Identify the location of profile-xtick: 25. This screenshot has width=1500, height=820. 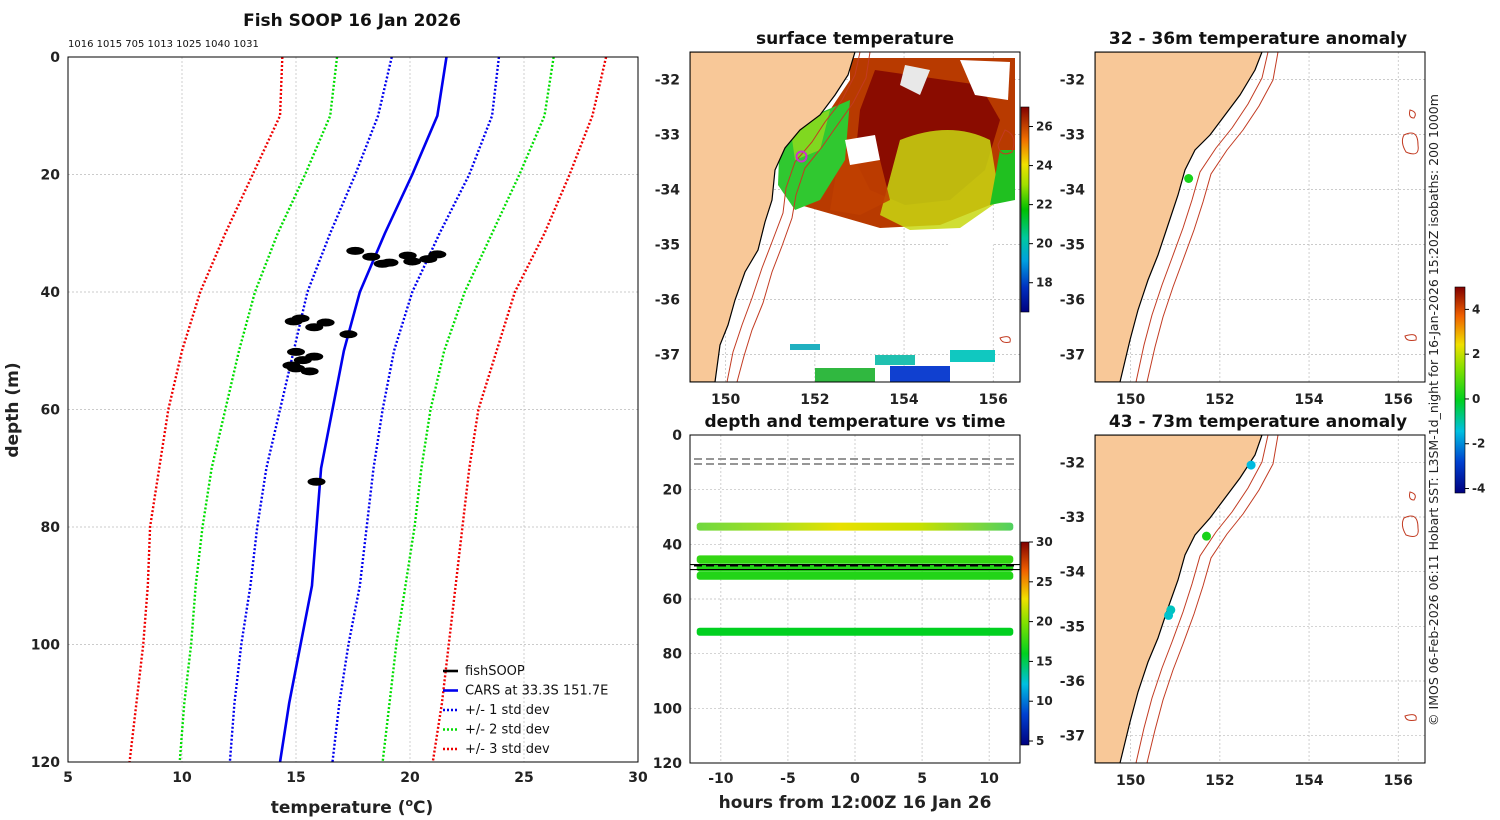
(523, 778).